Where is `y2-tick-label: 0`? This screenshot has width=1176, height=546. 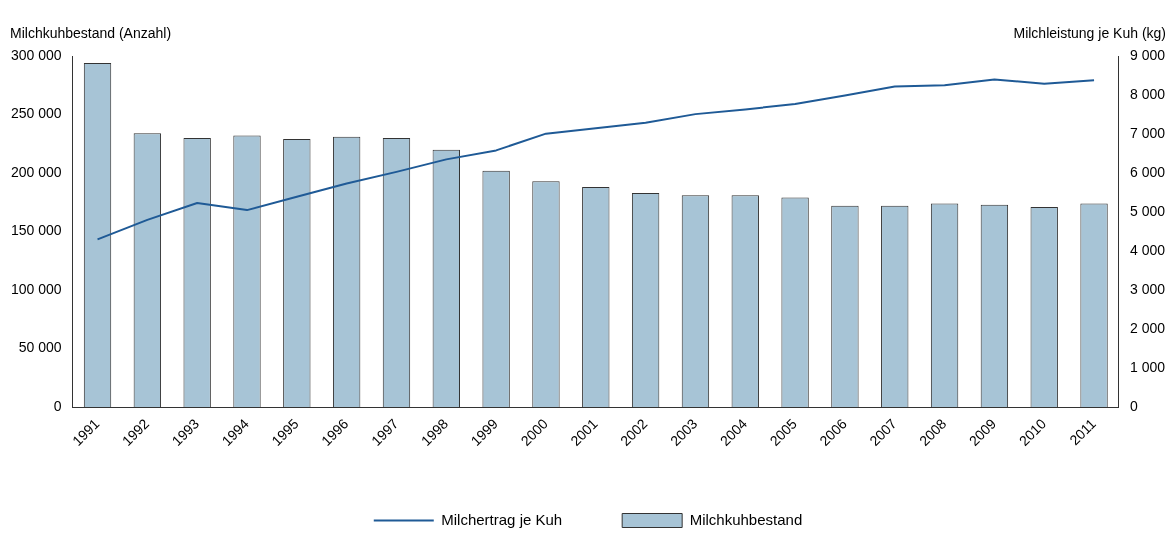 y2-tick-label: 0 is located at coordinates (1133, 405).